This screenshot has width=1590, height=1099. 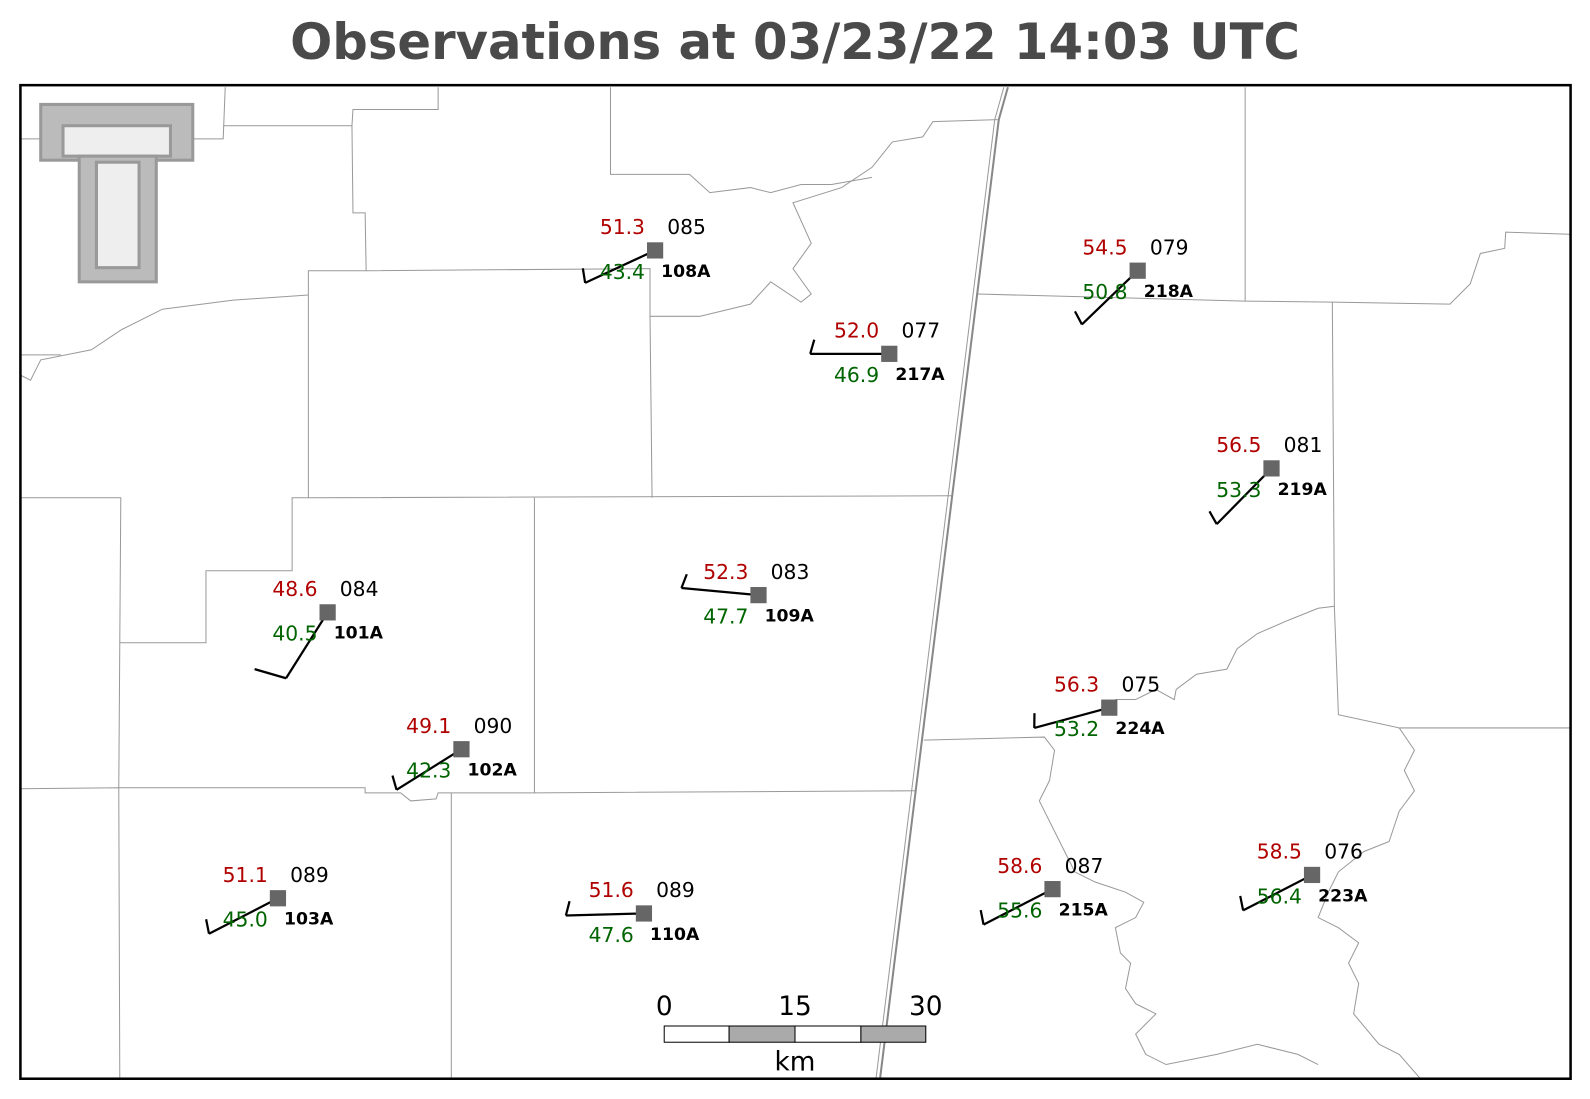 What do you see at coordinates (1140, 684) in the screenshot?
I see `pressure: 075` at bounding box center [1140, 684].